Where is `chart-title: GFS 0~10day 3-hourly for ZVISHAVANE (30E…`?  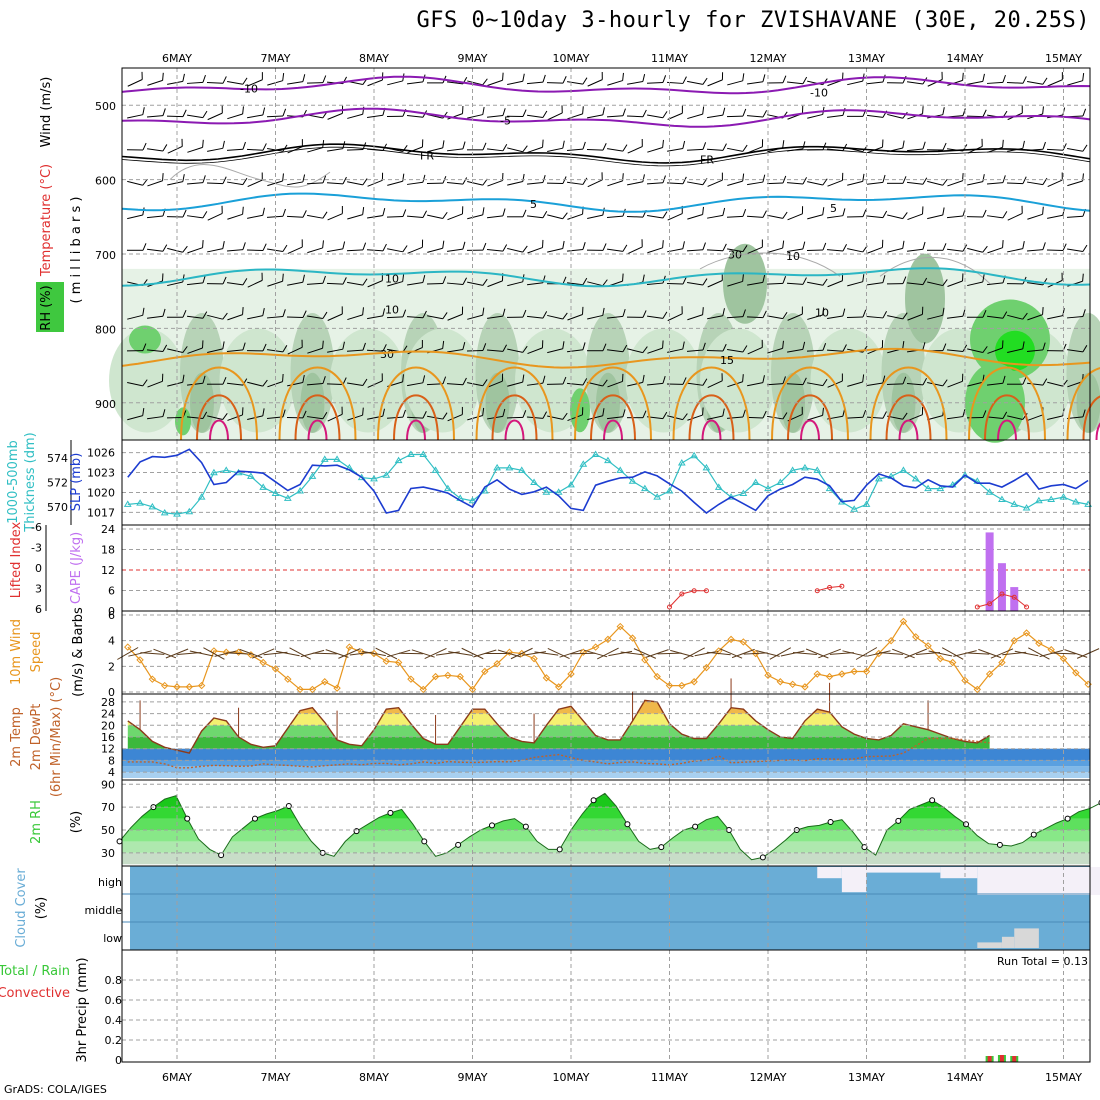 chart-title: GFS 0~10day 3-hourly for ZVISHAVANE (30E… is located at coordinates (753, 20).